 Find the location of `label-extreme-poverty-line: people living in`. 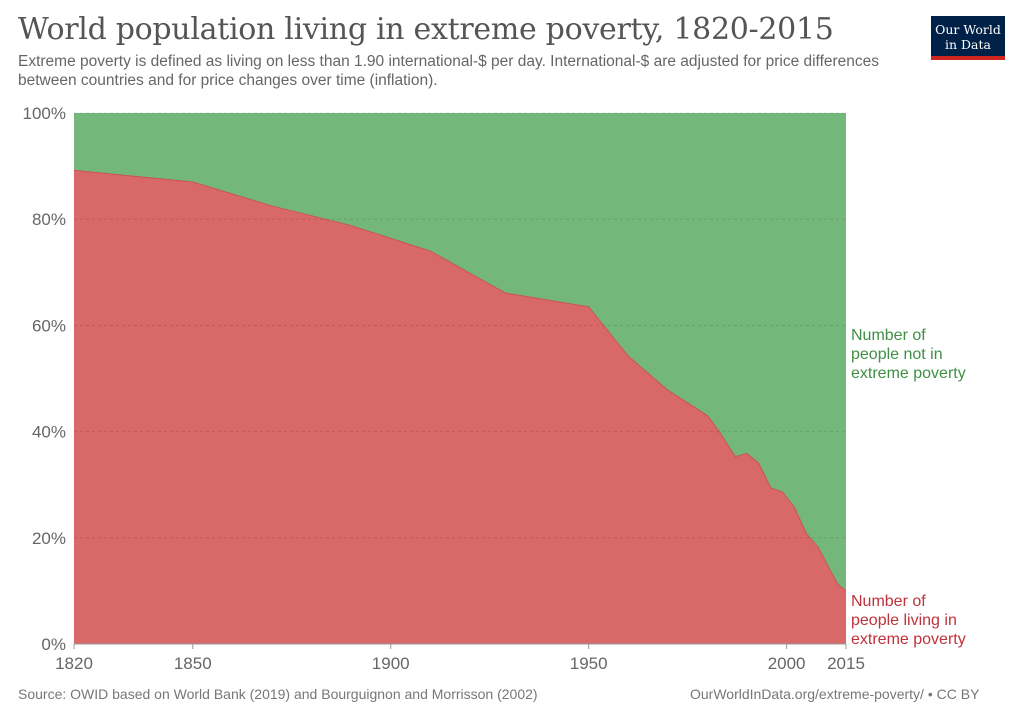

label-extreme-poverty-line: people living in is located at coordinates (904, 620).